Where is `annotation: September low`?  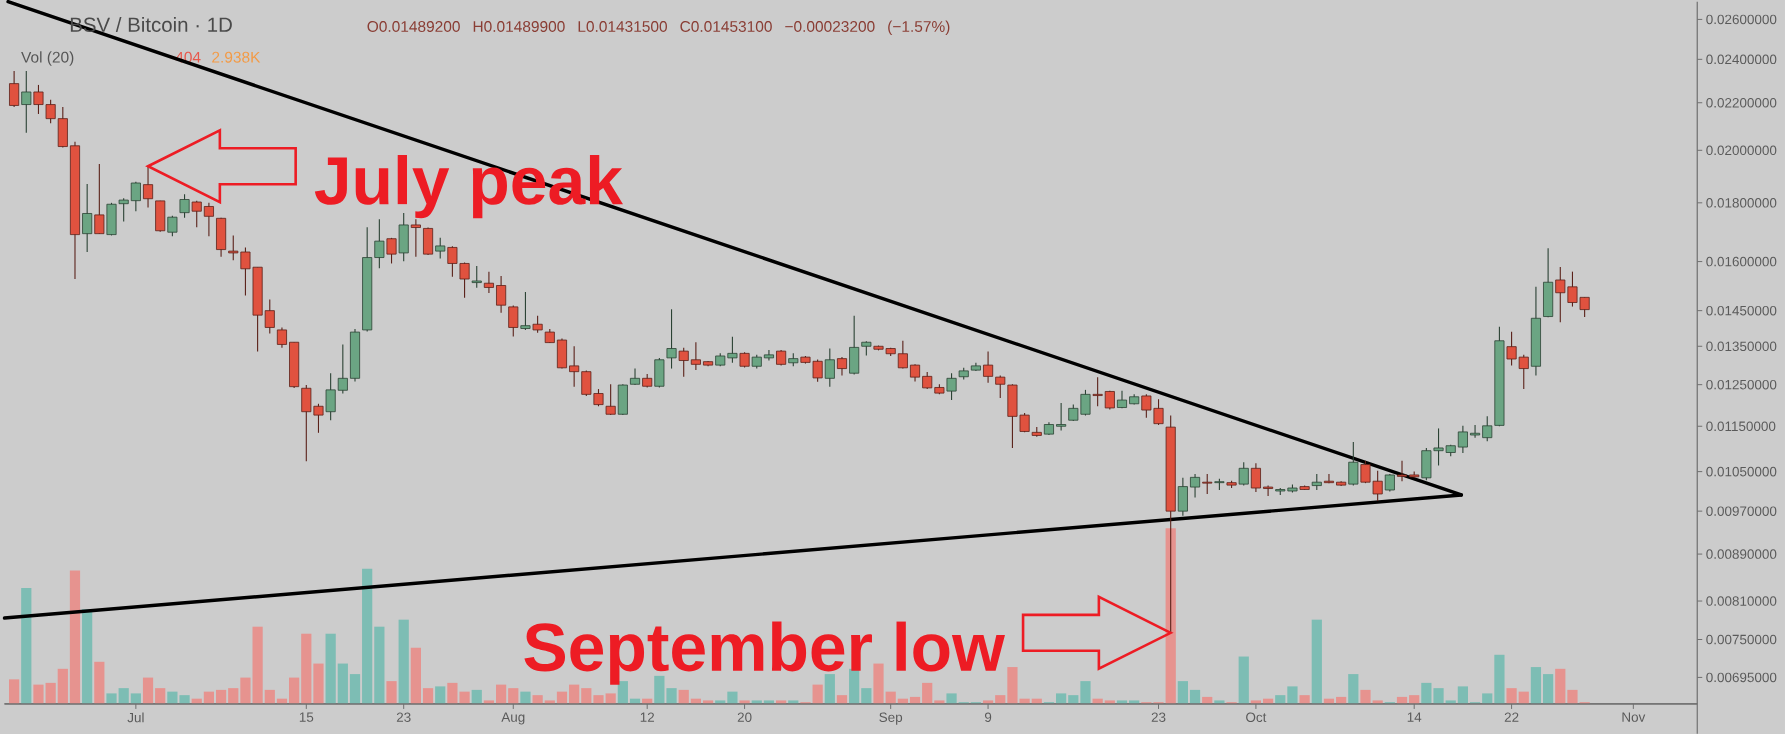 annotation: September low is located at coordinates (764, 653).